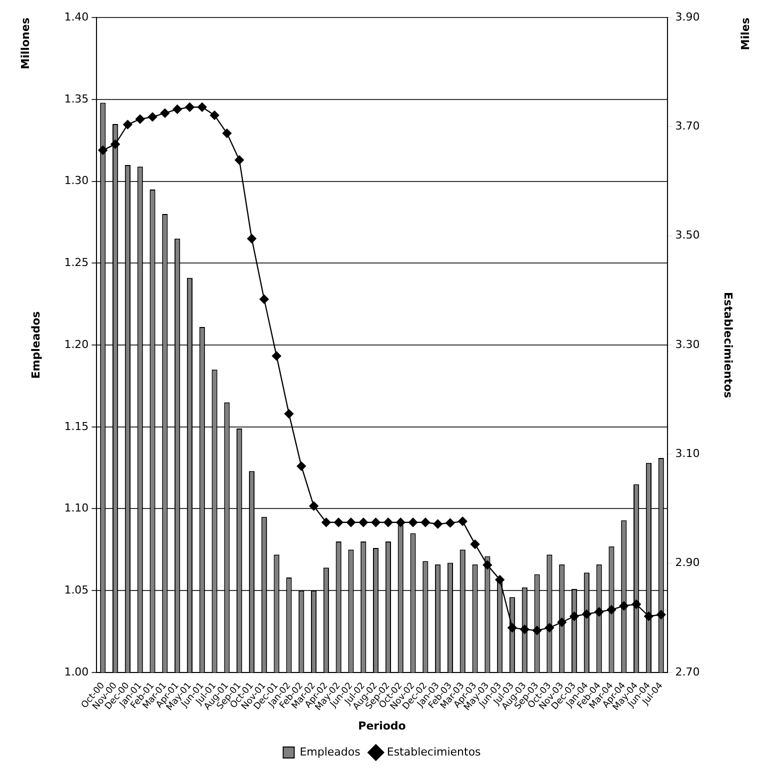 The width and height of the screenshot is (764, 777). I want to click on y2-tick-label: 2.90, so click(687, 563).